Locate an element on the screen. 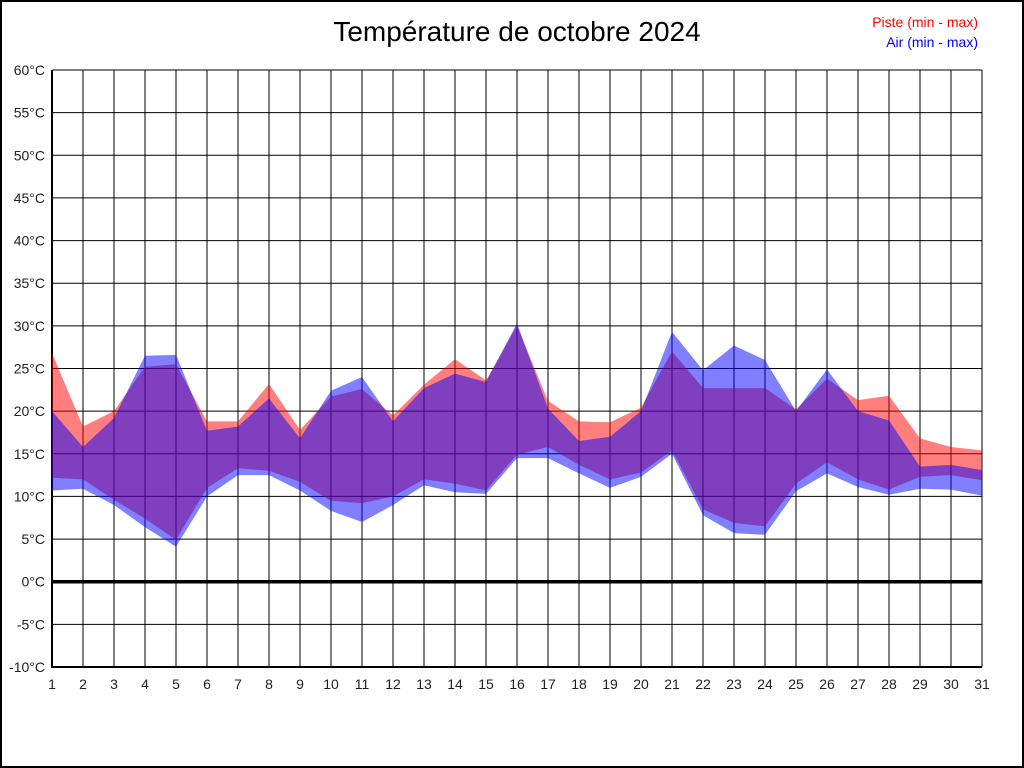  x-tick-label: 24 is located at coordinates (765, 684).